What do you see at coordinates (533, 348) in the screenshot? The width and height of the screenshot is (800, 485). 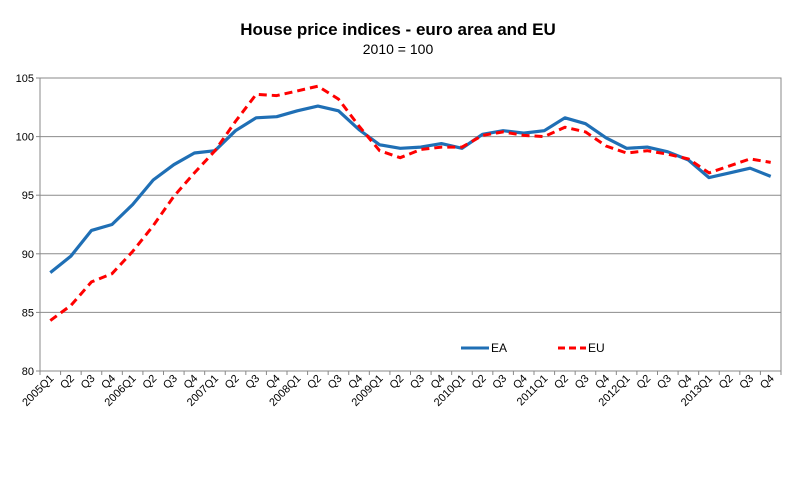 I see `legend: EA EU` at bounding box center [533, 348].